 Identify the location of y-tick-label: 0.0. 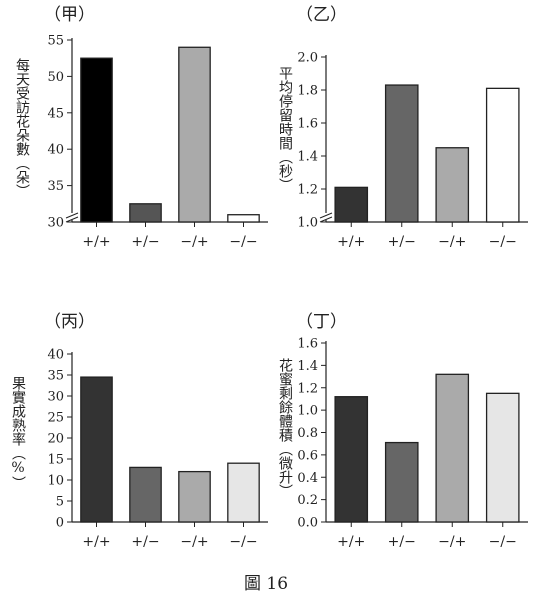
(307, 523).